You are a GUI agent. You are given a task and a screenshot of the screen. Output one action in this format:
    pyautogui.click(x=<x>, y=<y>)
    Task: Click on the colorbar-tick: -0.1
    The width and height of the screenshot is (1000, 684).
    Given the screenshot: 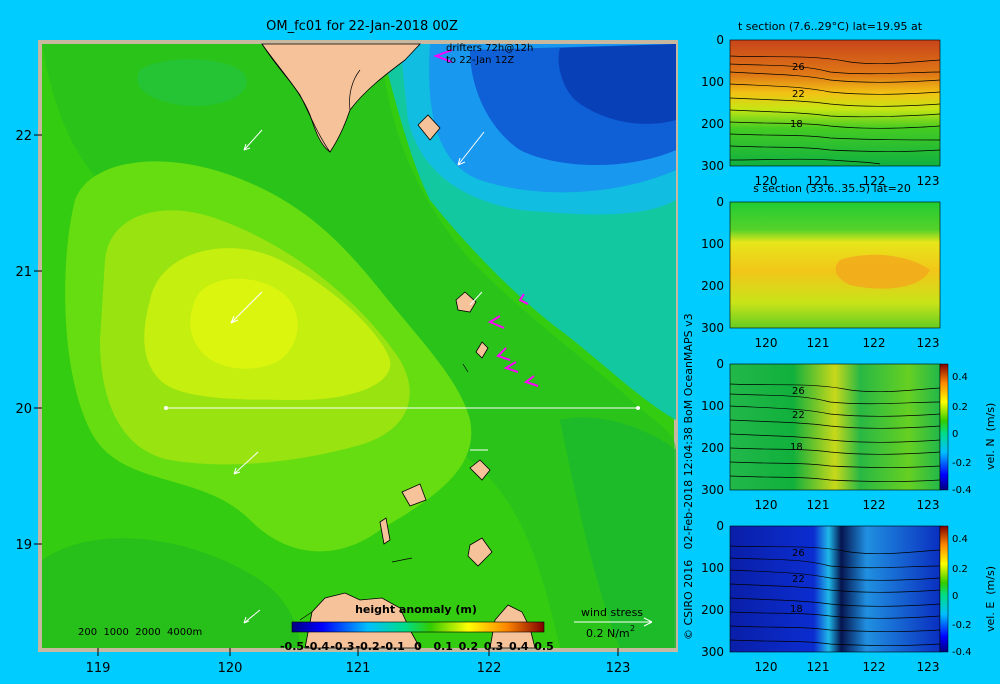 What is the action you would take?
    pyautogui.click(x=393, y=646)
    